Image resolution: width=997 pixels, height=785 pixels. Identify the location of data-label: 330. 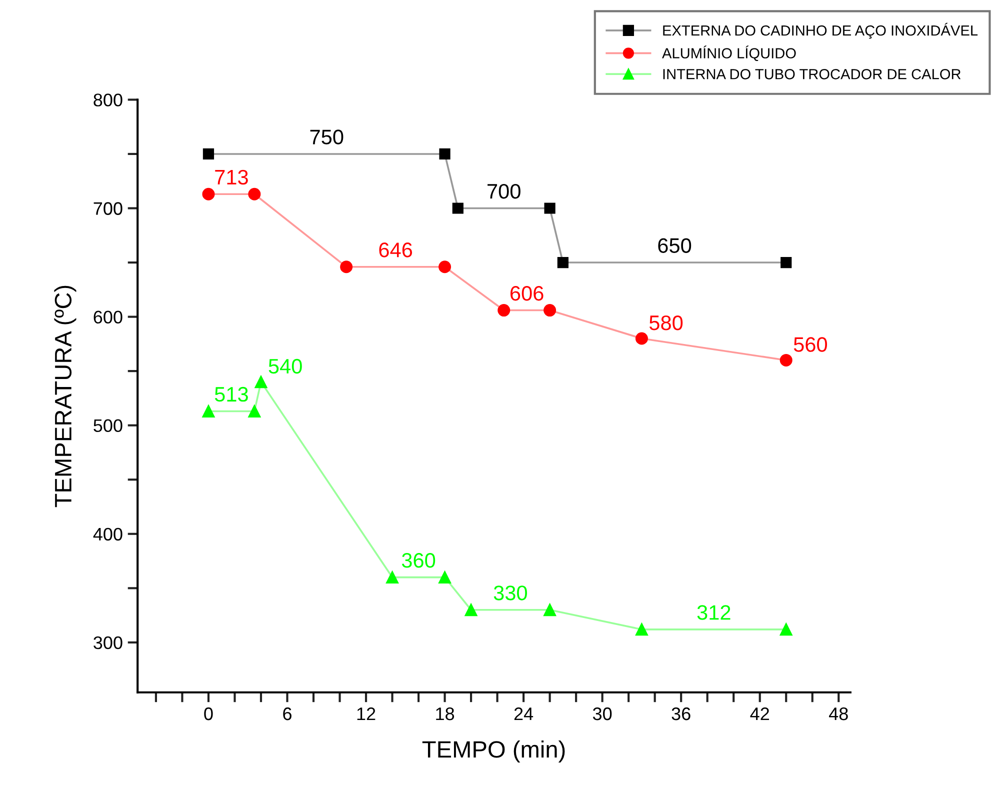
(510, 593).